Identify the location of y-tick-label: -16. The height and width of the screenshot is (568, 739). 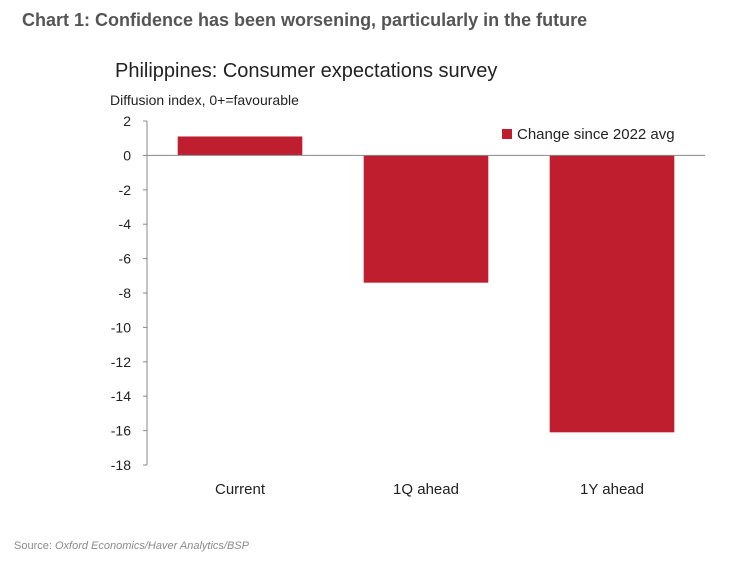
(121, 431).